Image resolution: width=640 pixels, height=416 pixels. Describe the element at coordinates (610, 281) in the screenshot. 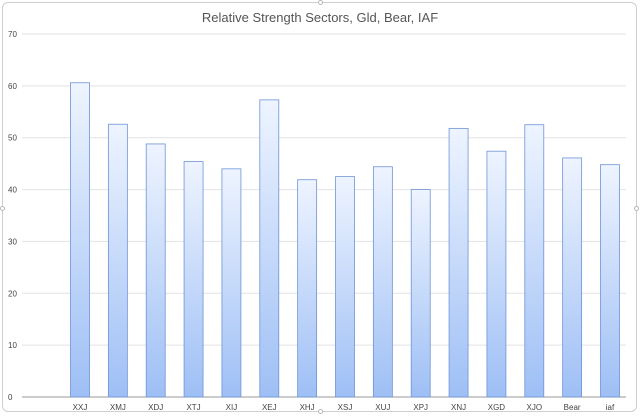

I see `bar-iaf` at that location.